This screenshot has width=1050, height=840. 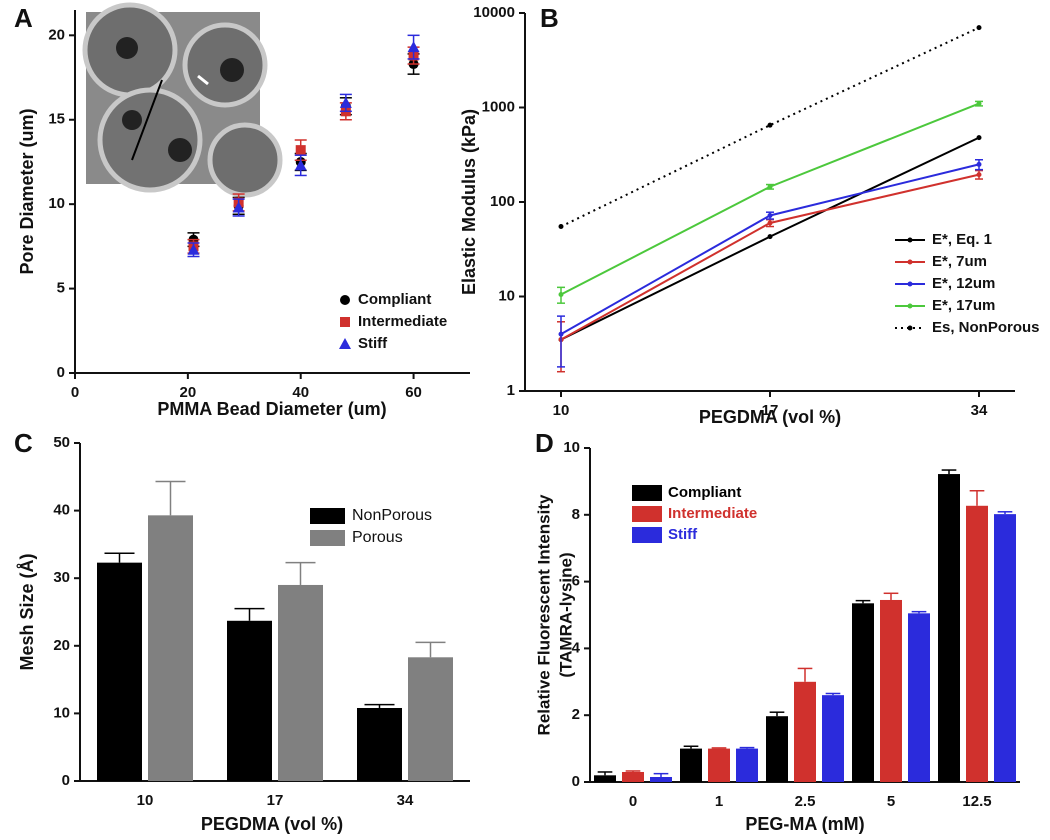 What do you see at coordinates (712, 513) in the screenshot?
I see `legend-label: Intermediate` at bounding box center [712, 513].